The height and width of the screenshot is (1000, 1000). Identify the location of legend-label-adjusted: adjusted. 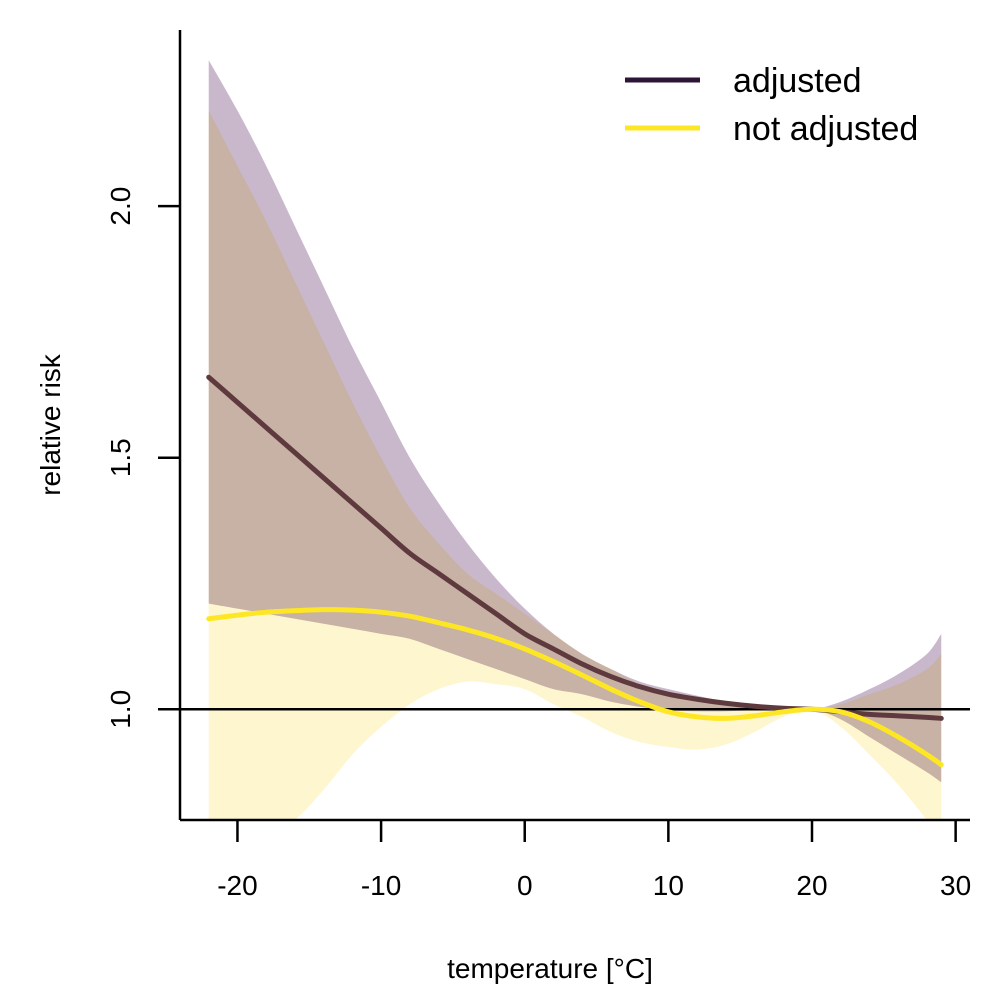
(797, 81).